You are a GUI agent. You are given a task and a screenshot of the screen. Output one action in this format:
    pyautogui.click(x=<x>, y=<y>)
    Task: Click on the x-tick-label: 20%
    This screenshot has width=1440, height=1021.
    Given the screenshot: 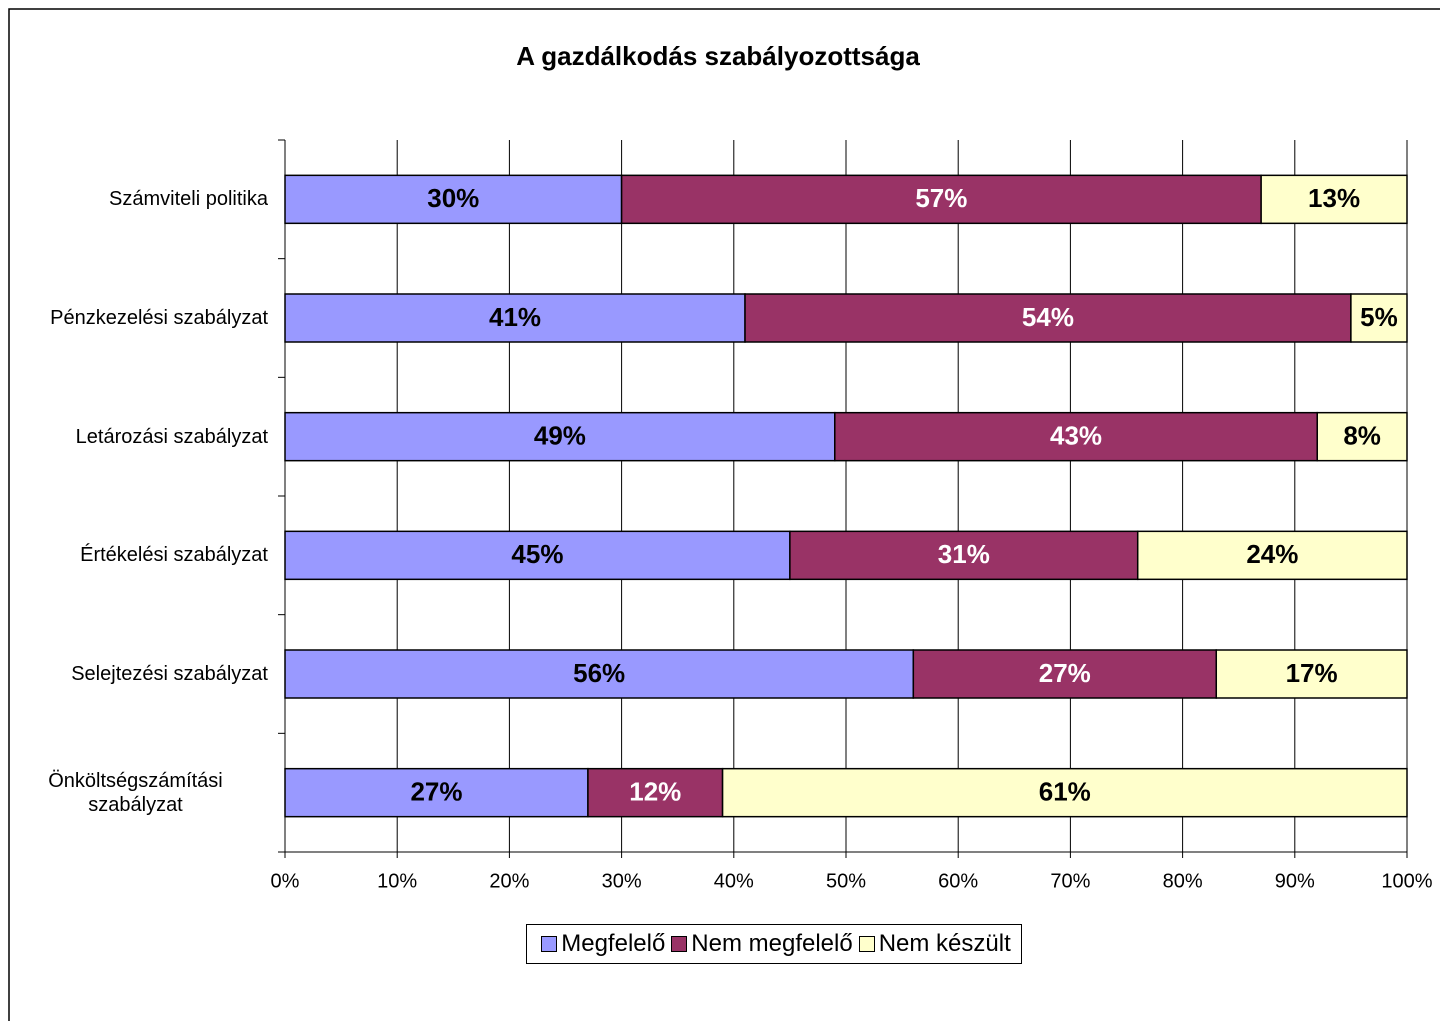 What is the action you would take?
    pyautogui.click(x=509, y=881)
    